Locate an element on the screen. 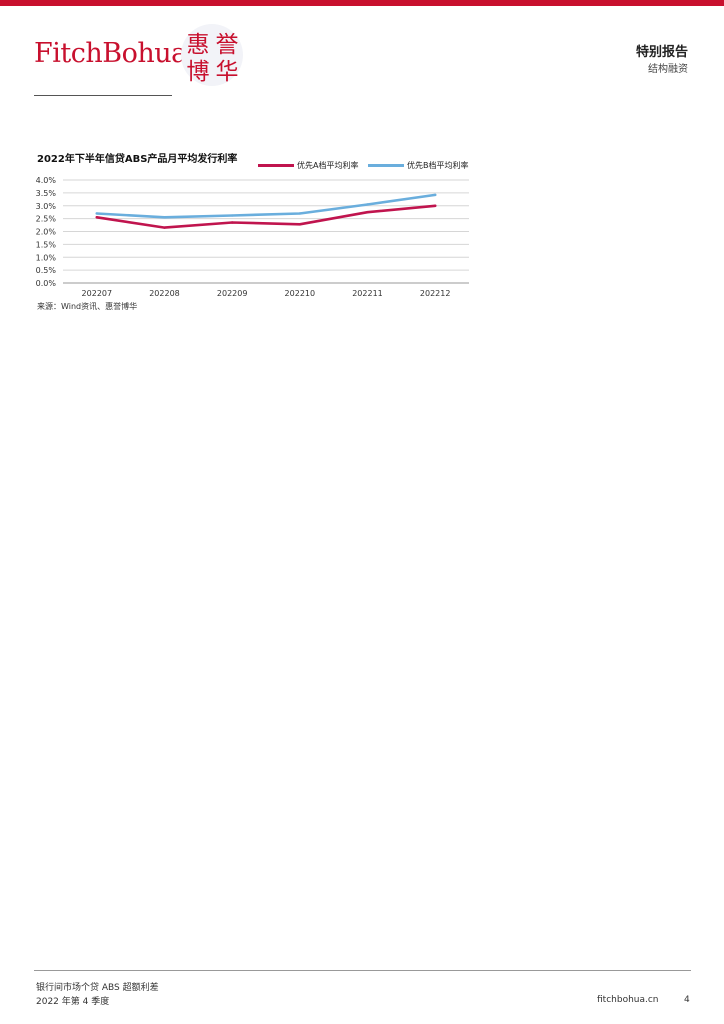  footer-report-period: 2022 年第 4 季度 is located at coordinates (73, 1002).